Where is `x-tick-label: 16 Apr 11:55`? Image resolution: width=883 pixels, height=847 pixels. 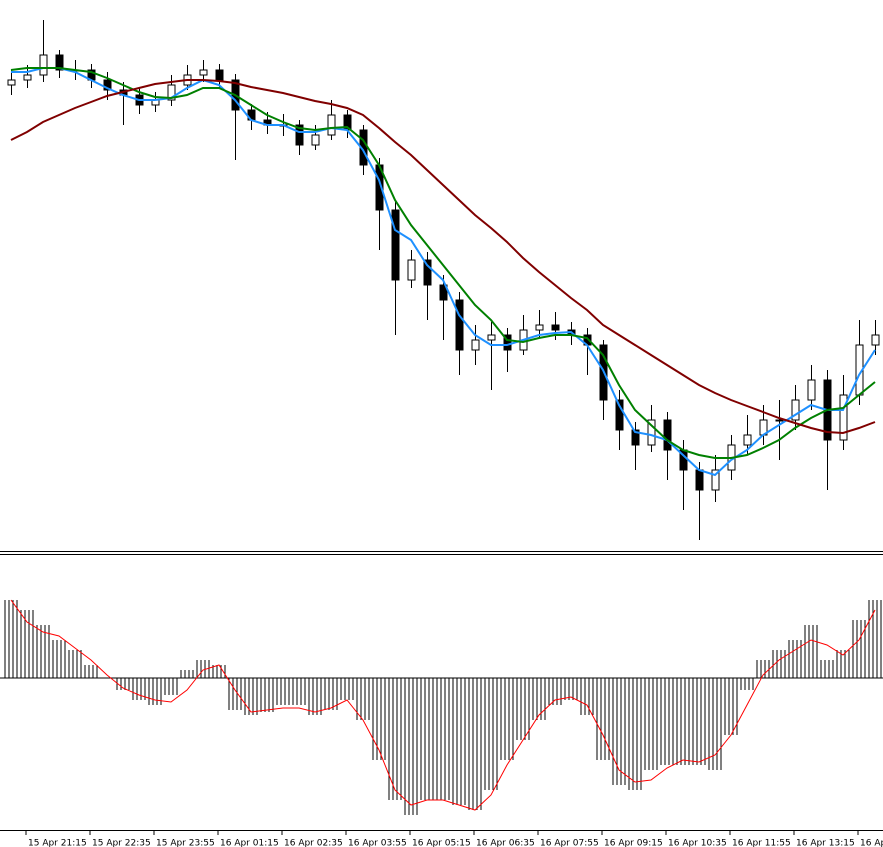 x-tick-label: 16 Apr 11:55 is located at coordinates (761, 843).